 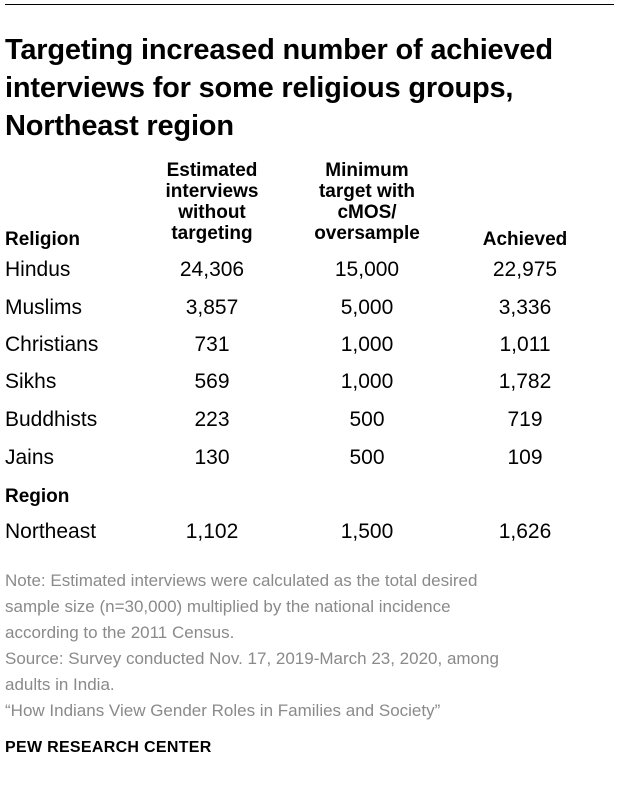 I want to click on minimum-value: 5,000, so click(x=367, y=307).